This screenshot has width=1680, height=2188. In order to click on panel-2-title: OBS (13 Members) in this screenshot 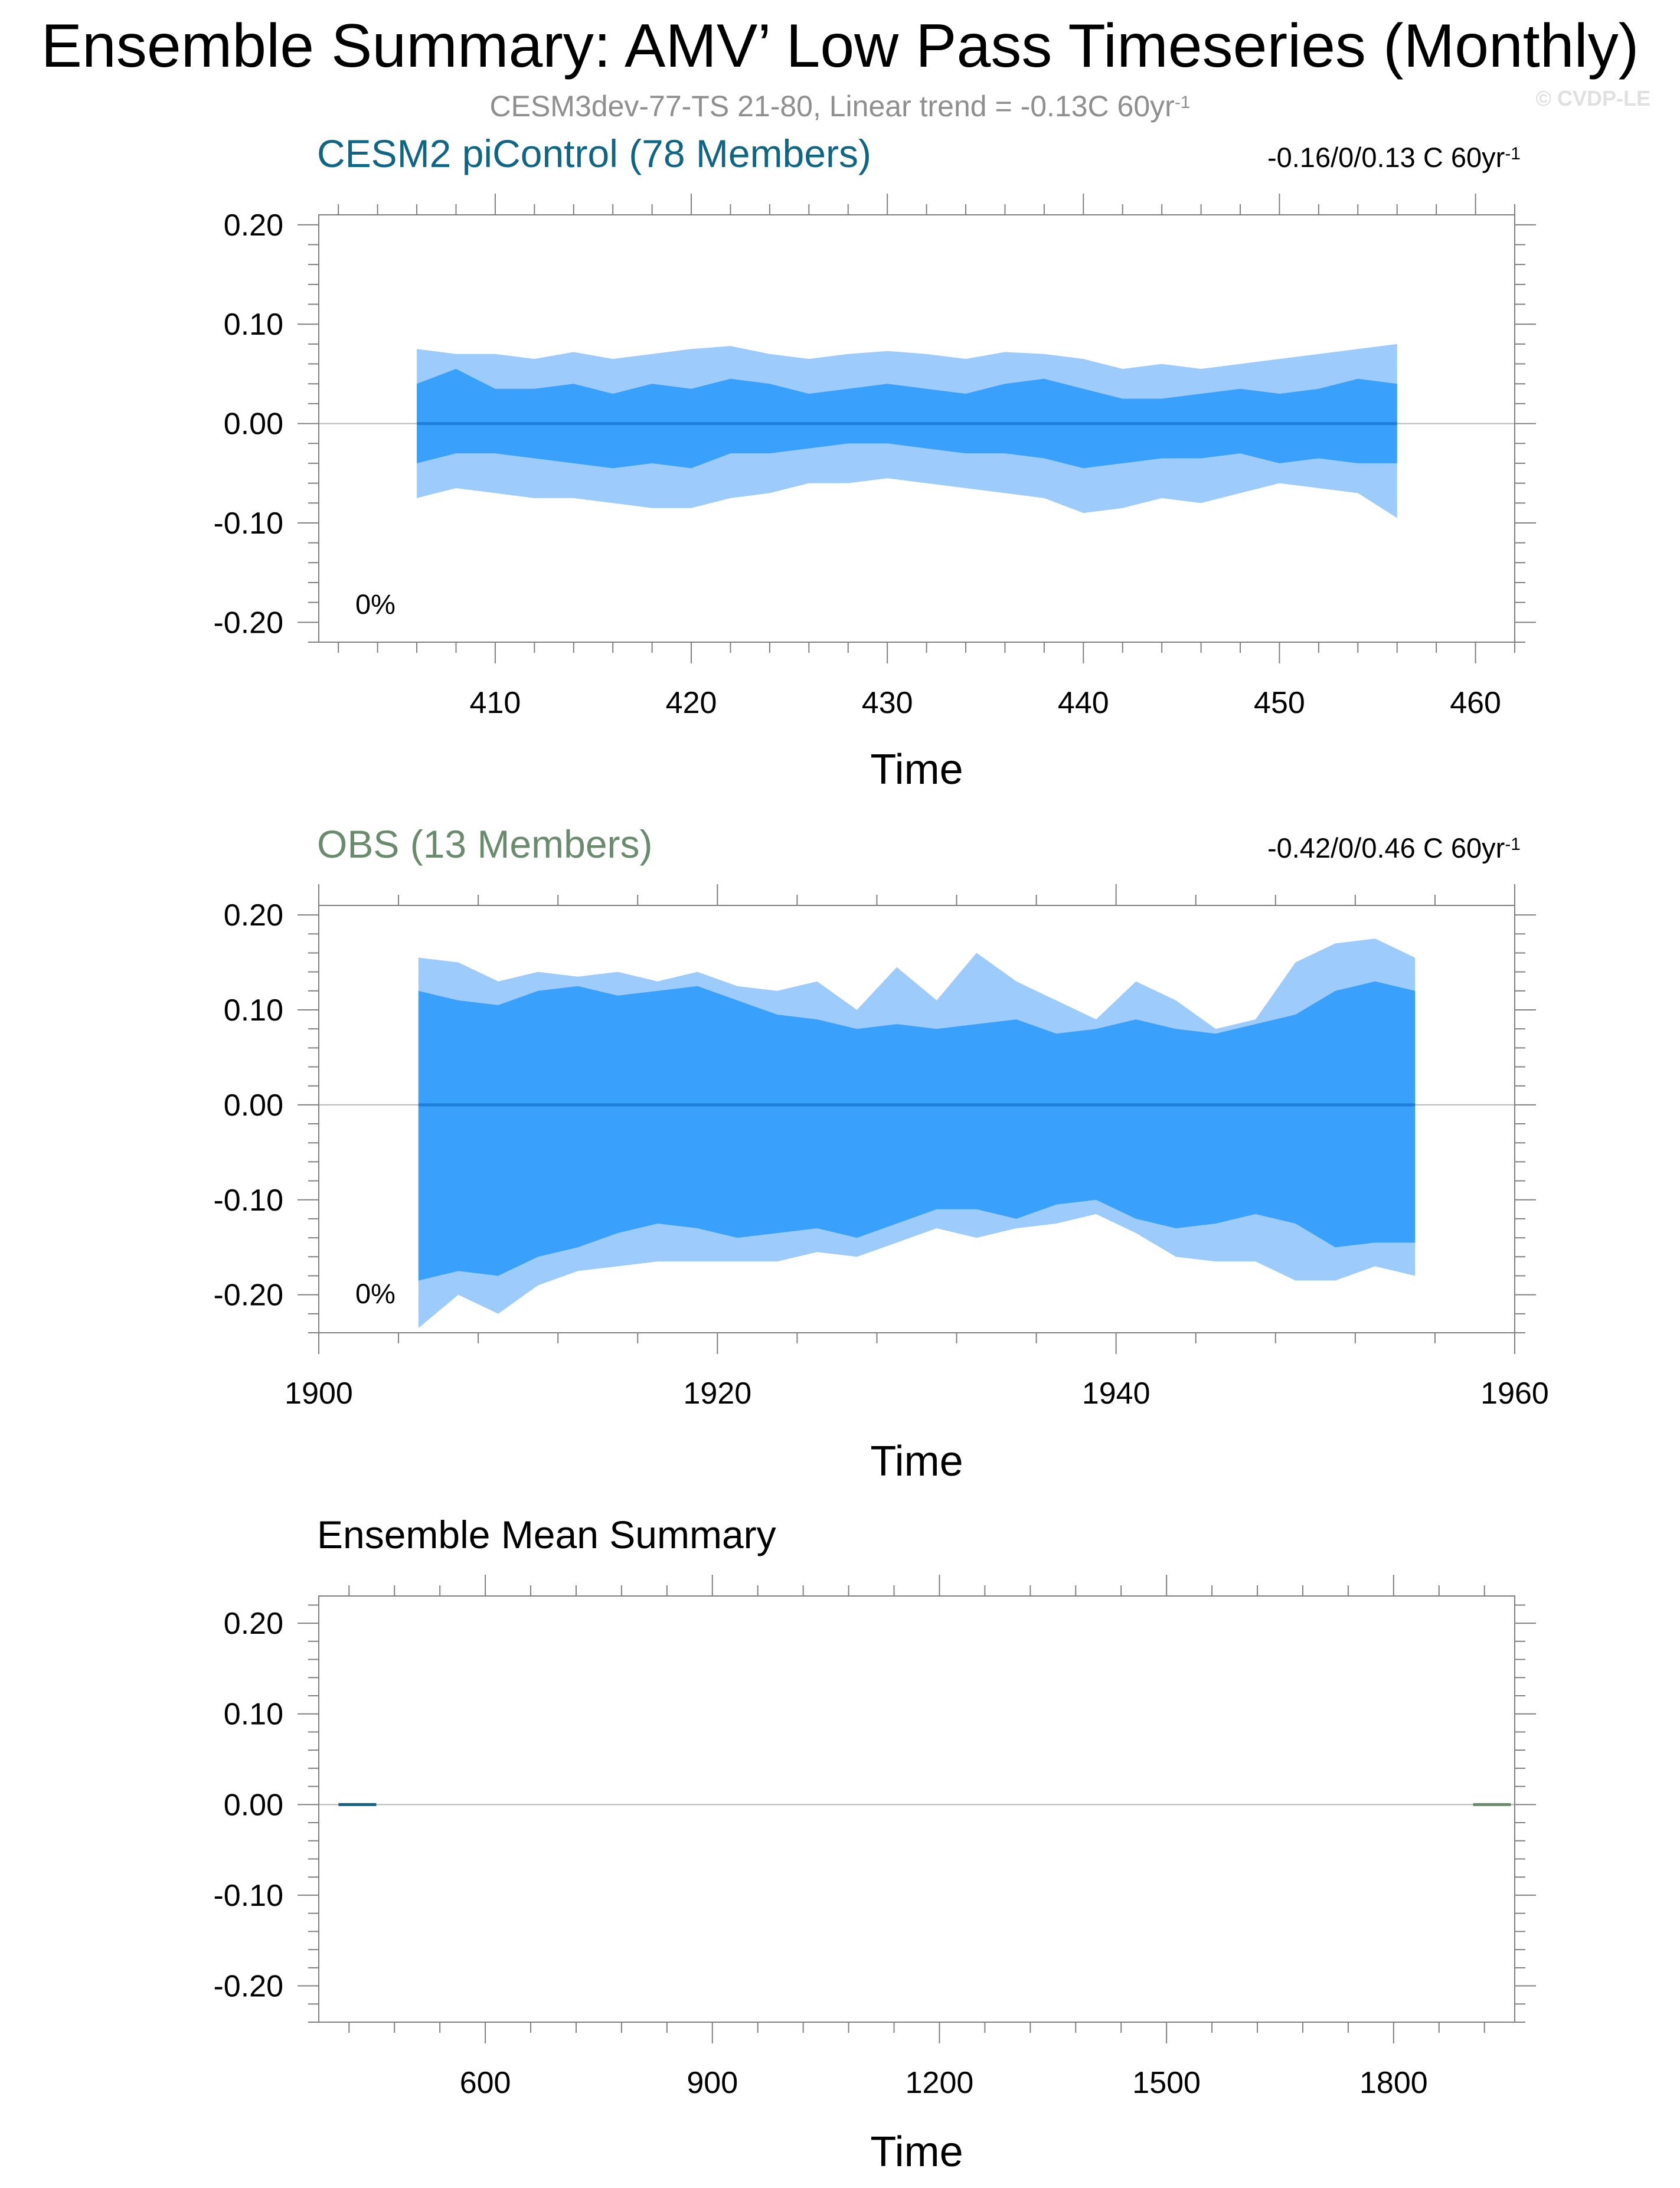, I will do `click(485, 844)`.